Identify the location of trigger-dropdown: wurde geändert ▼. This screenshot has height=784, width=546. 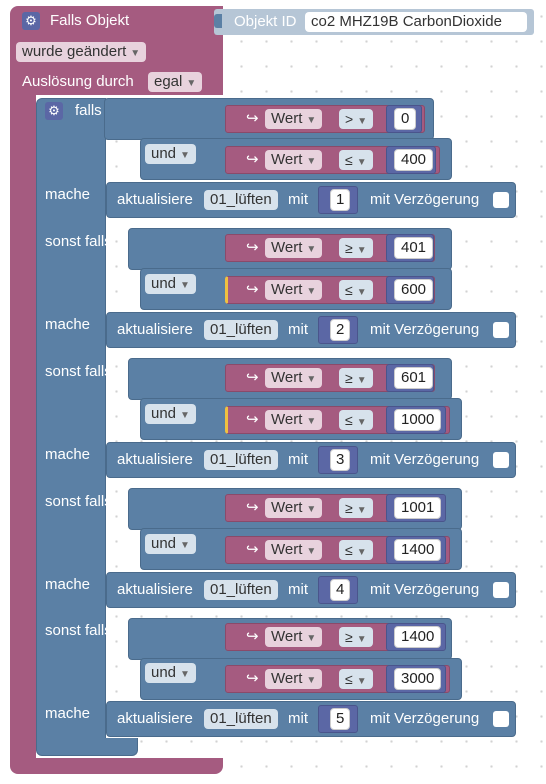
(81, 52).